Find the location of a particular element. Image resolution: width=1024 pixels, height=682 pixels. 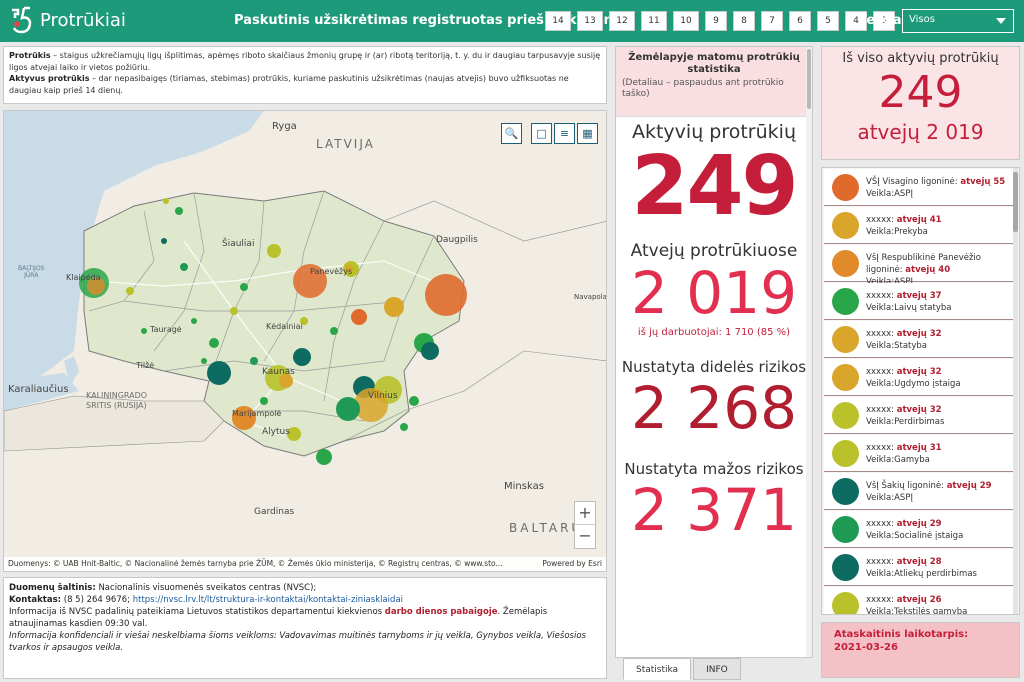

stat-low-risk: Nustatyta mažos rizikos 2 371 is located at coordinates (714, 501).